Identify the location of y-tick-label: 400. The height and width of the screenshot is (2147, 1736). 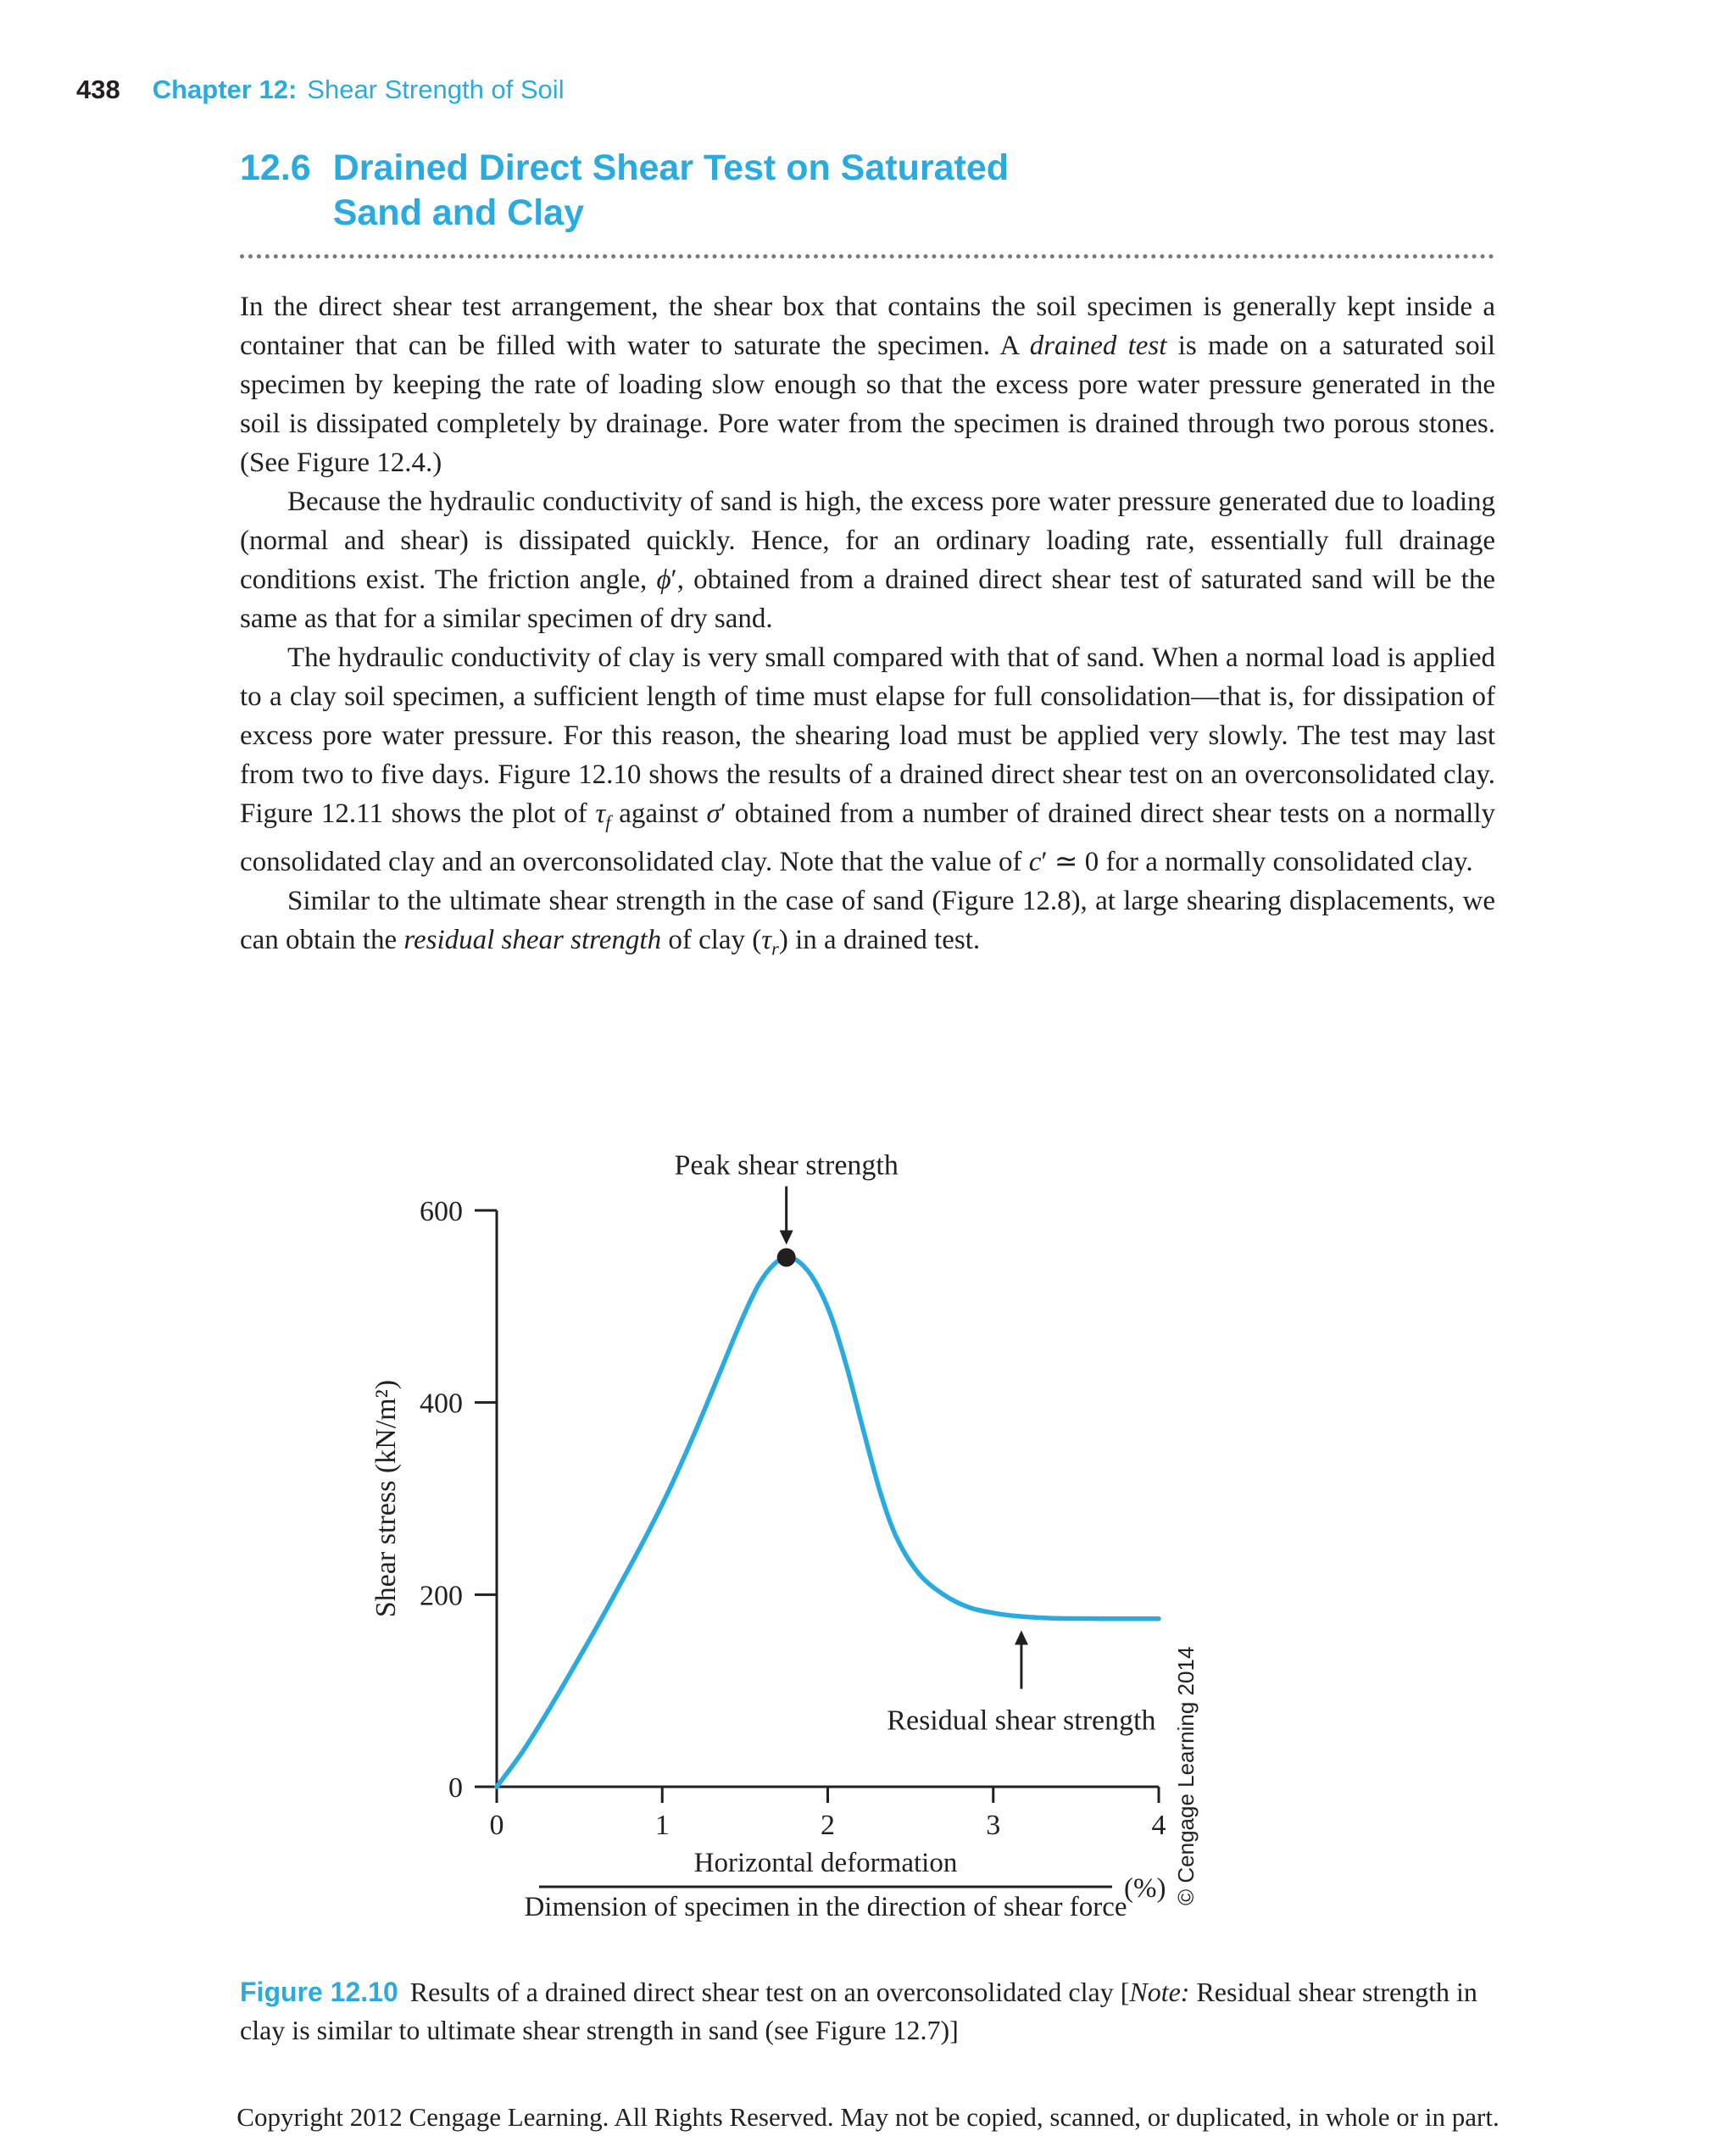
(441, 1404).